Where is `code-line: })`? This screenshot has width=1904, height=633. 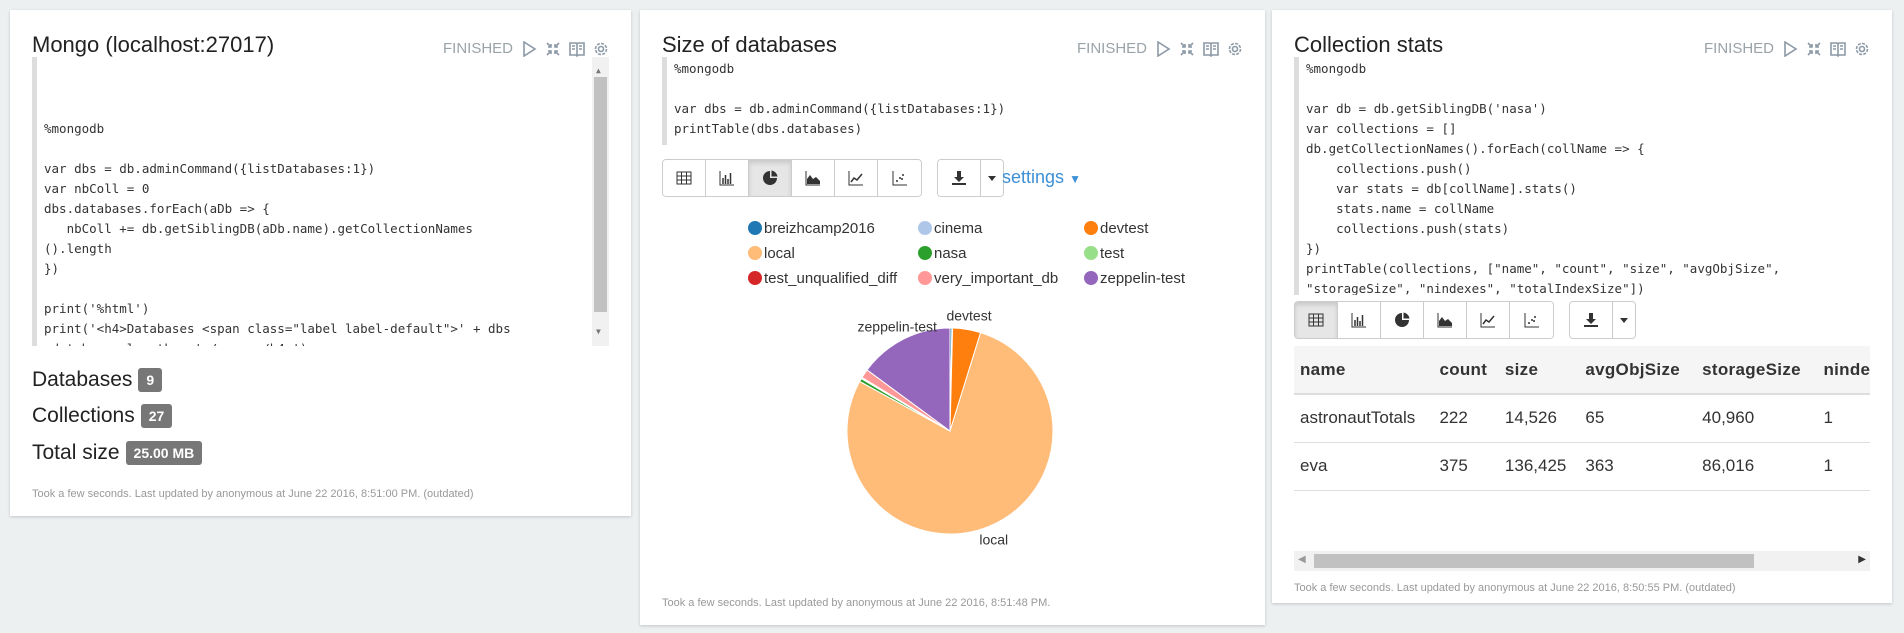 code-line: }) is located at coordinates (52, 268).